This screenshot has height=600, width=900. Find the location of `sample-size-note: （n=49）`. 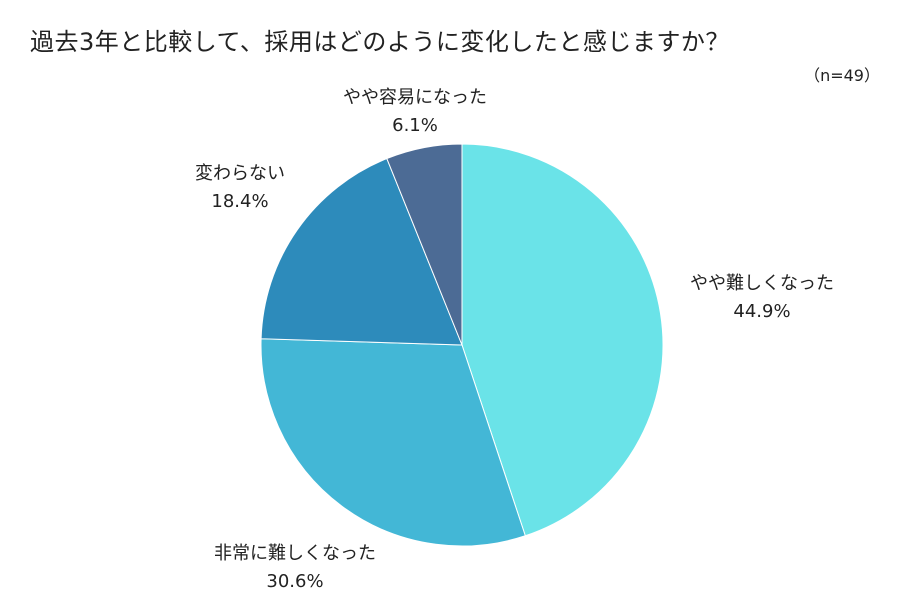

sample-size-note: （n=49） is located at coordinates (842, 75).